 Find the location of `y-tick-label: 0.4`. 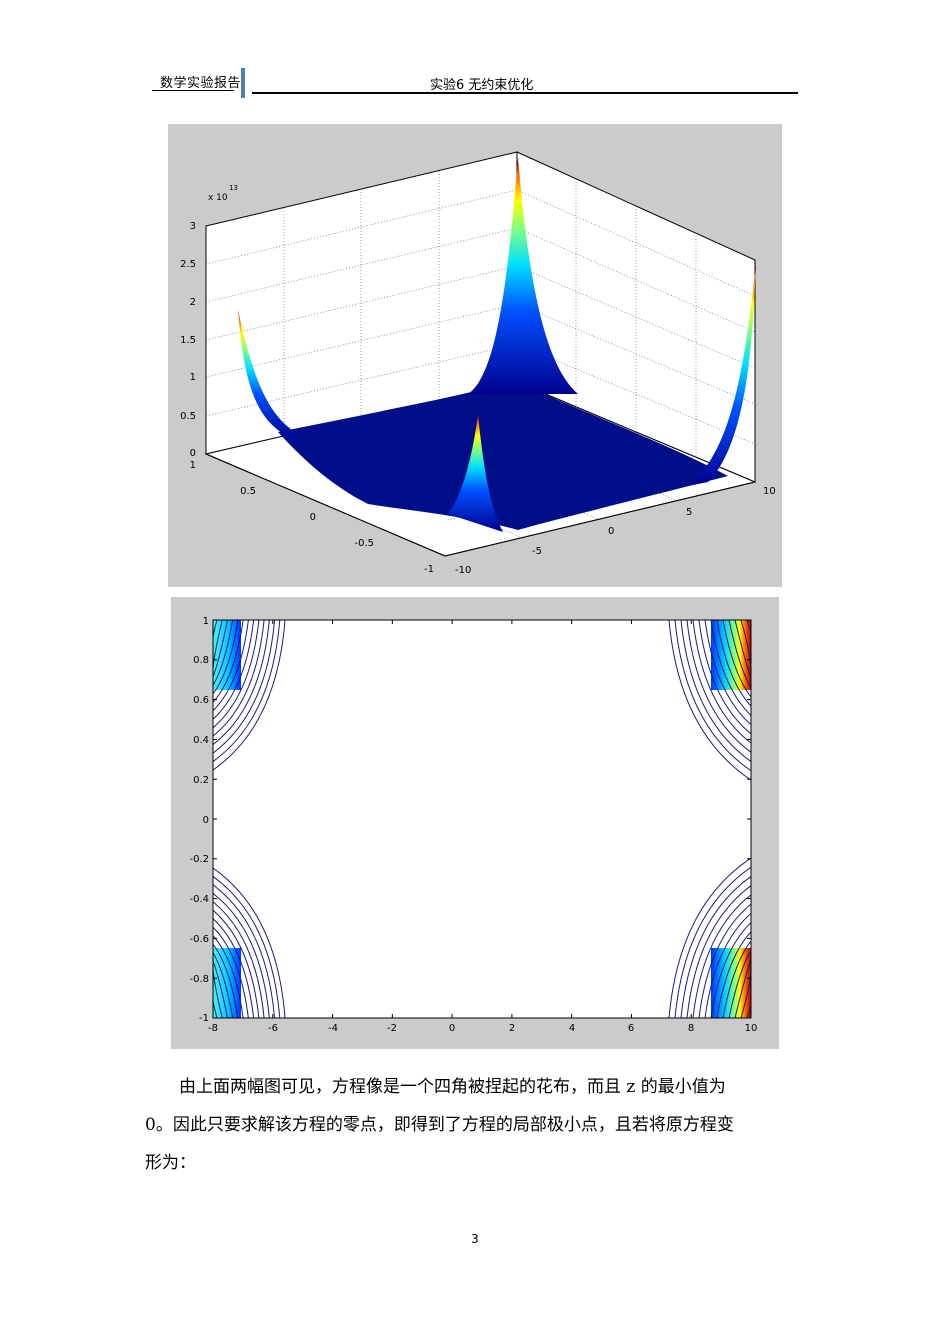

y-tick-label: 0.4 is located at coordinates (201, 740).